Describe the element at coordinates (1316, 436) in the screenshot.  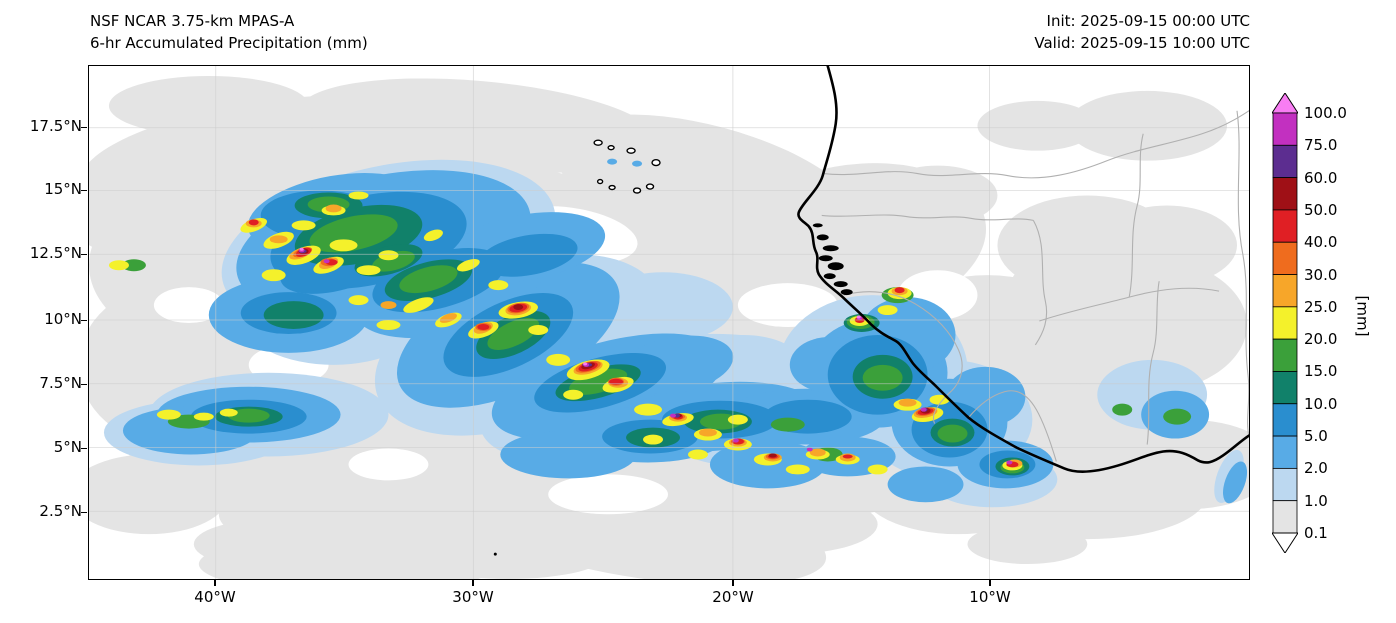
I see `colorbar-tick-label: 5.0` at that location.